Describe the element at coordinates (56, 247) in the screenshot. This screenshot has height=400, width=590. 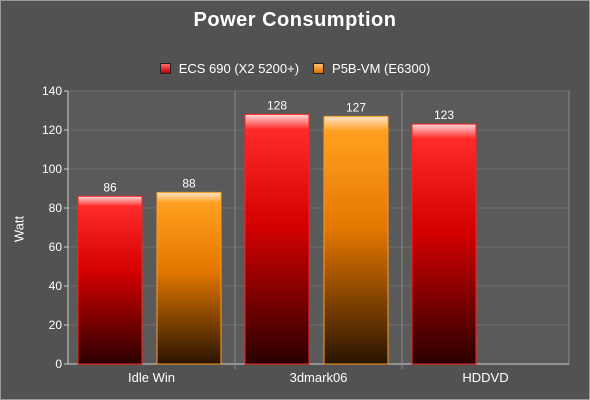
I see `y-tick-label: 60` at that location.